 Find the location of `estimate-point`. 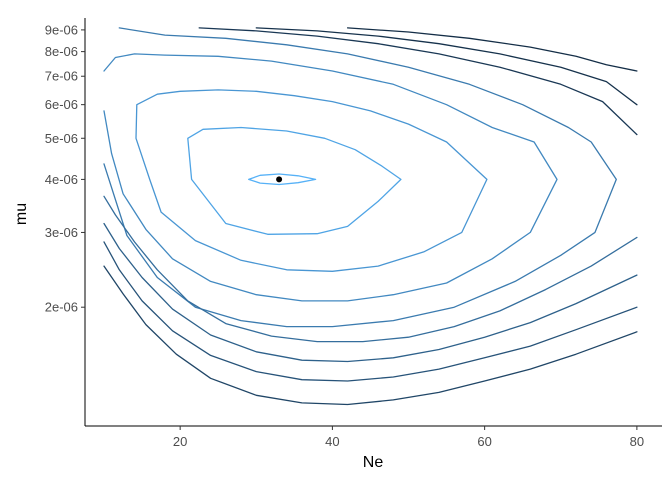

estimate-point is located at coordinates (279, 179).